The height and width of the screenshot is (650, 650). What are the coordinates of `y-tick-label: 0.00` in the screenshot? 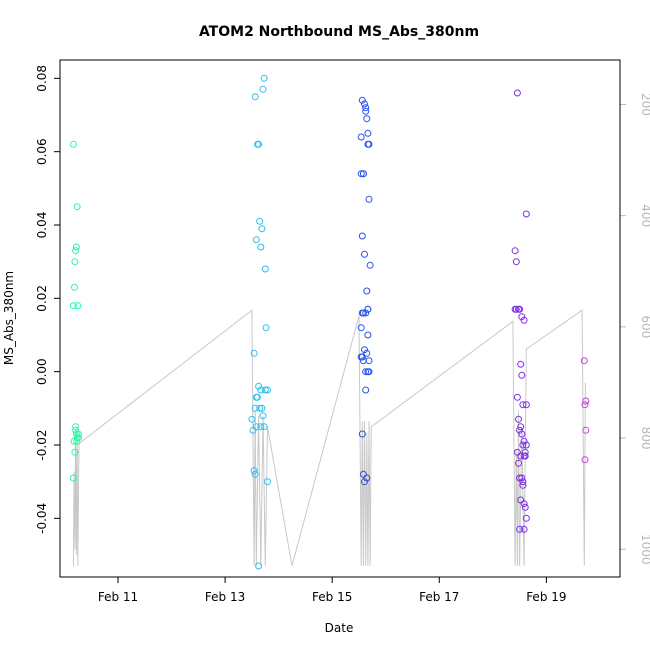 It's located at (42, 371).